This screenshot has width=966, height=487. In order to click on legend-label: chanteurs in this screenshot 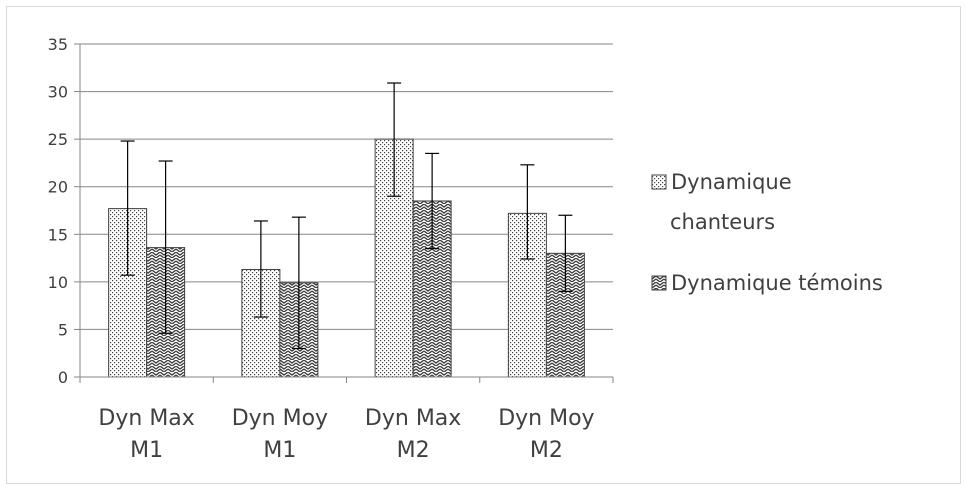, I will do `click(722, 222)`.